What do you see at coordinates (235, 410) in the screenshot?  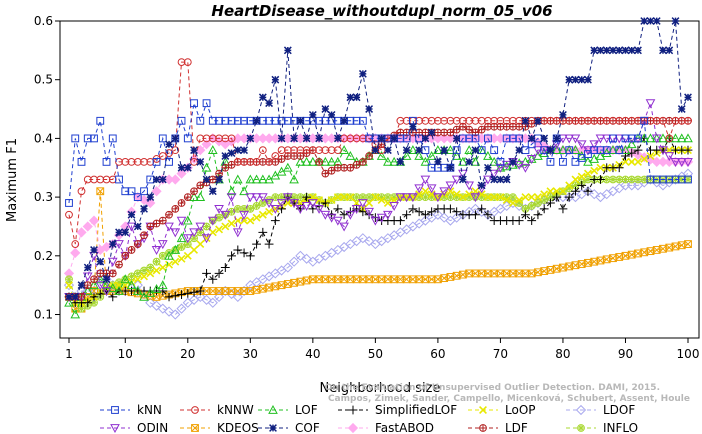 I see `legend-label-knnw: kNNW` at bounding box center [235, 410].